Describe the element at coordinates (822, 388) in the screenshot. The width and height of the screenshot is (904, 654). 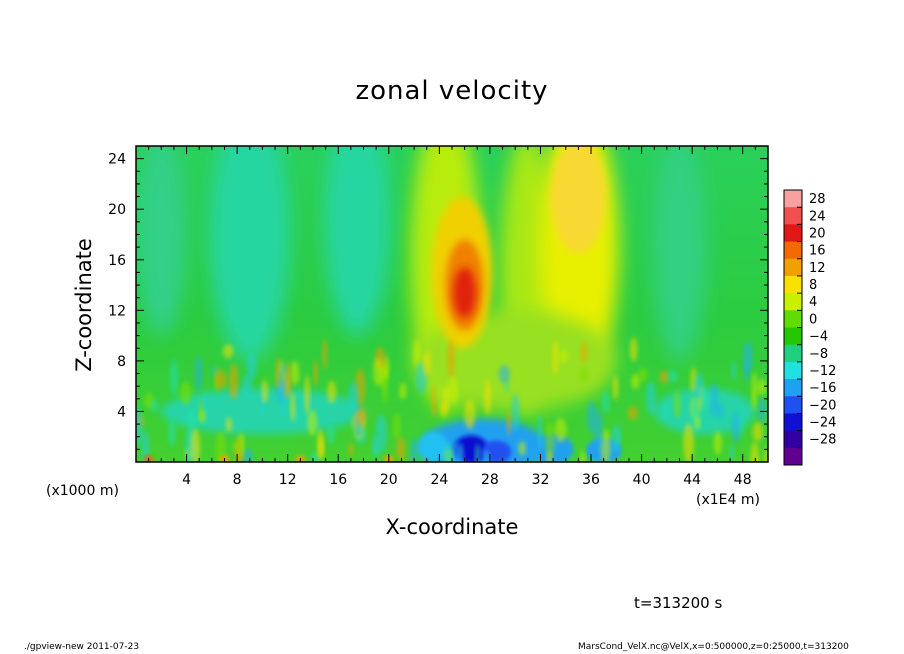
I see `colorbar-label: −16` at that location.